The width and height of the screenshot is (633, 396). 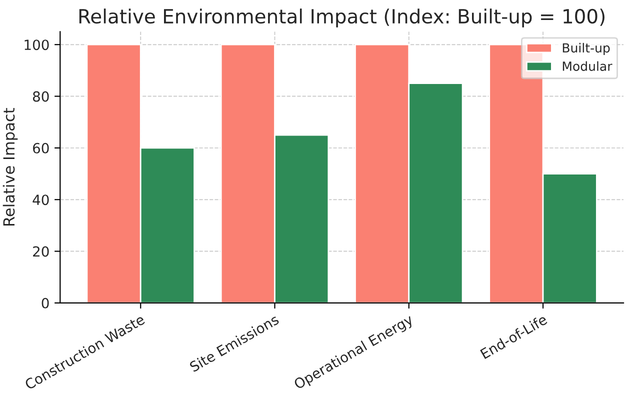 What do you see at coordinates (586, 49) in the screenshot?
I see `legend-label: Built-up` at bounding box center [586, 49].